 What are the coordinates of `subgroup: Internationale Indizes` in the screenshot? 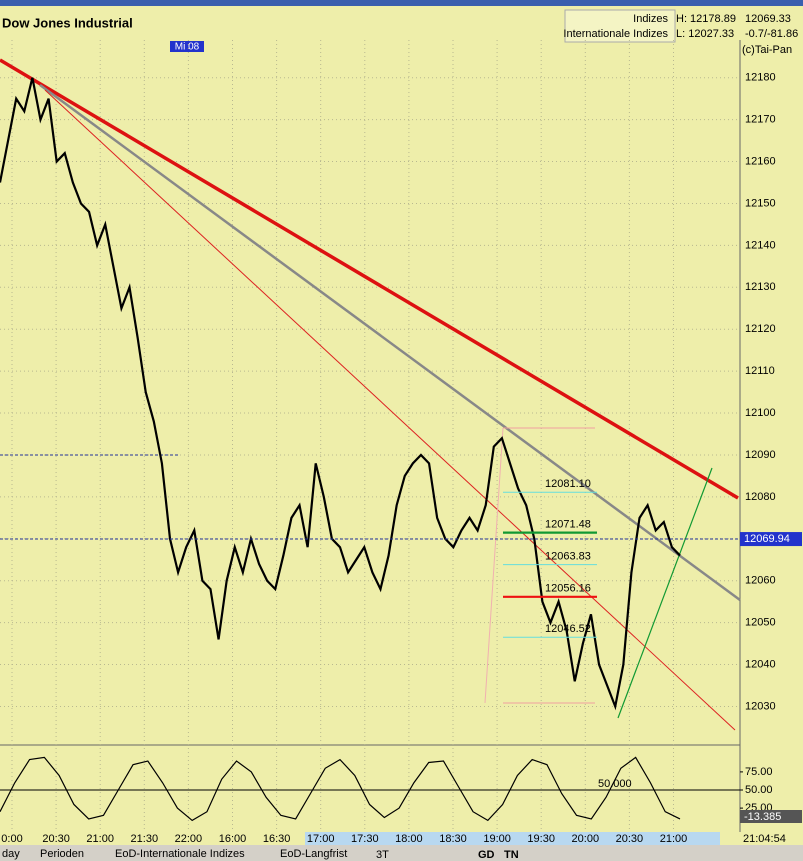 It's located at (615, 34).